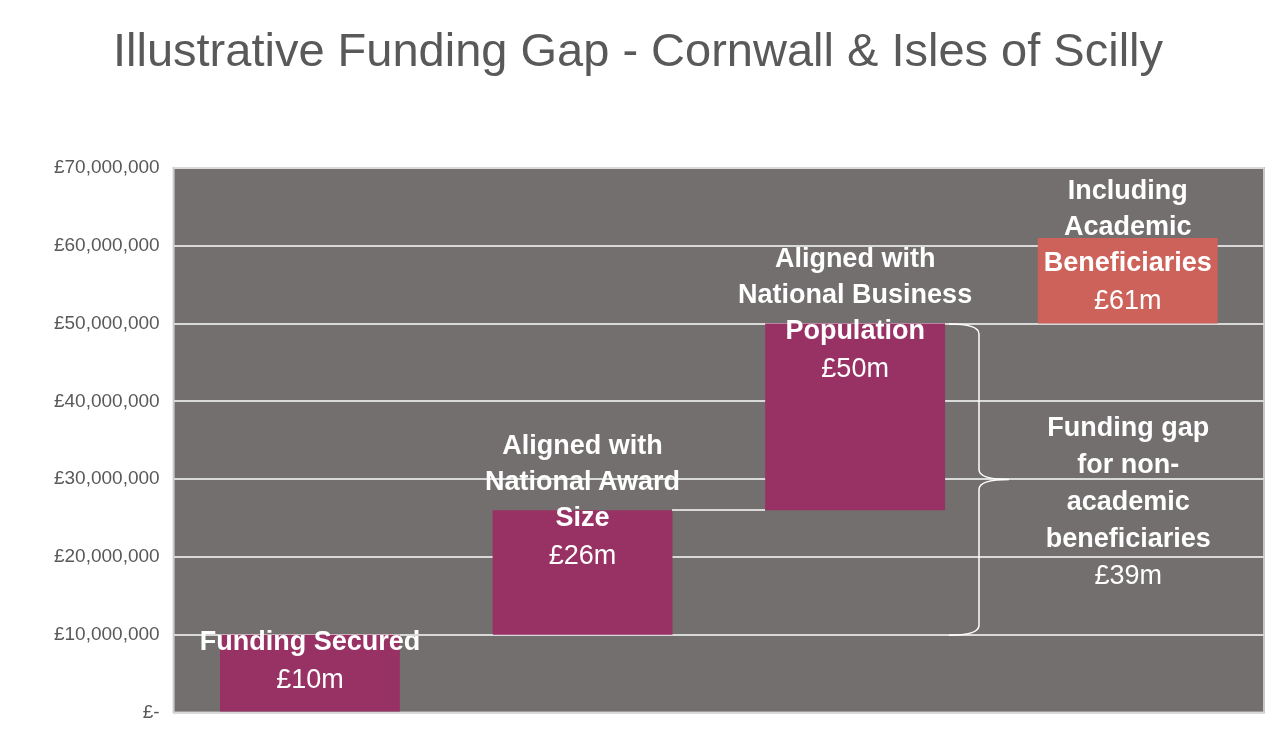 The width and height of the screenshot is (1277, 738). I want to click on data-label: £26m, so click(582, 554).